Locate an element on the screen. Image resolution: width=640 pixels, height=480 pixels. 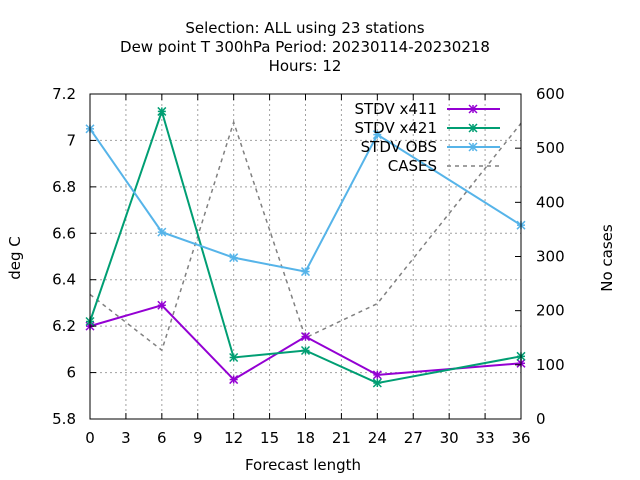
y2-tick-label: 600 is located at coordinates (550, 94).